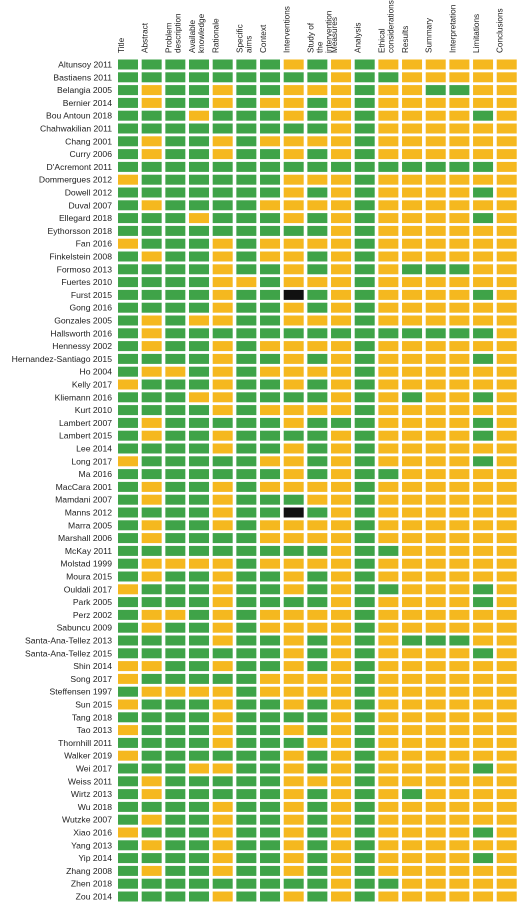  Describe the element at coordinates (197, 33) in the screenshot. I see `column-label-available-knowledge: Availableknowledge` at that location.